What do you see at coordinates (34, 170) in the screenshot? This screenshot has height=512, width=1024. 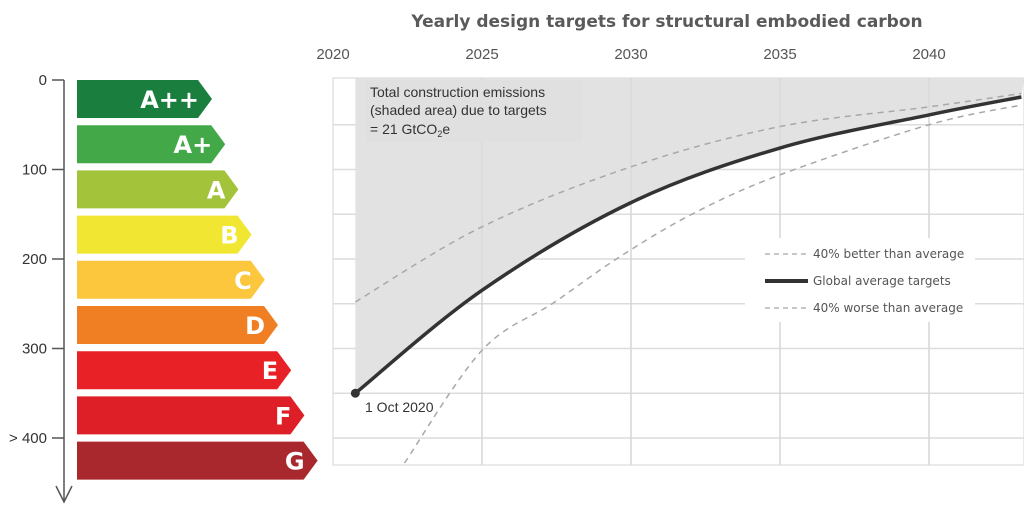 I see `y-tick-label: 100` at bounding box center [34, 170].